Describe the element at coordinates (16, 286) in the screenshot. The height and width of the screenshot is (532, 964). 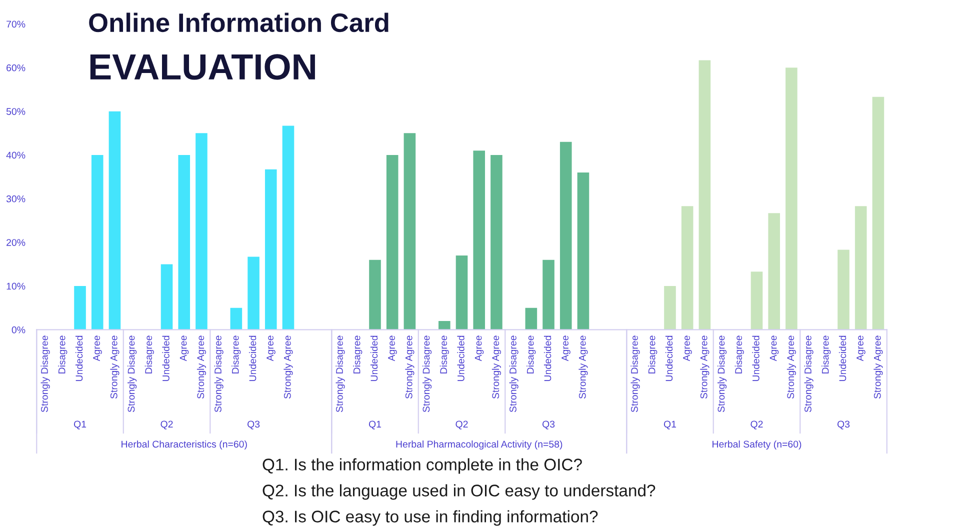
I see `y-tick-label: 10%` at that location.